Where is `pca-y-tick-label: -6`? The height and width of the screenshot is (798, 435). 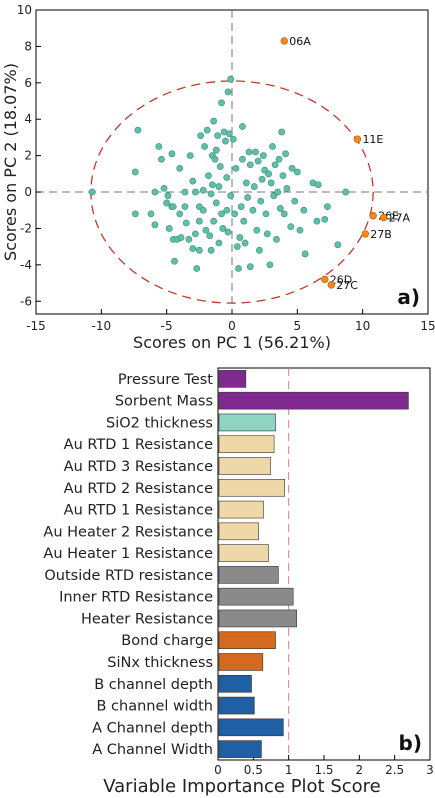 pca-y-tick-label: -6 is located at coordinates (26, 301).